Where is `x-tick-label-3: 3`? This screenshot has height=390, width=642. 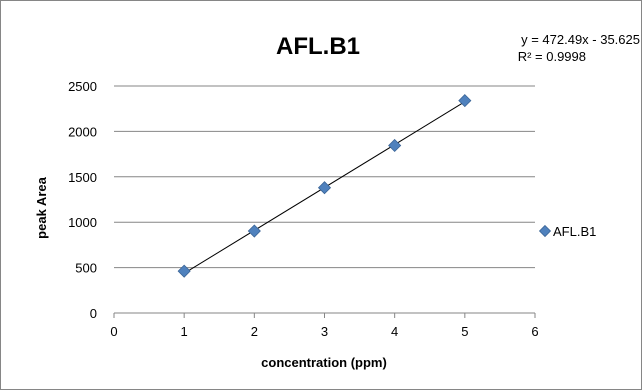
x-tick-label-3: 3 is located at coordinates (324, 331).